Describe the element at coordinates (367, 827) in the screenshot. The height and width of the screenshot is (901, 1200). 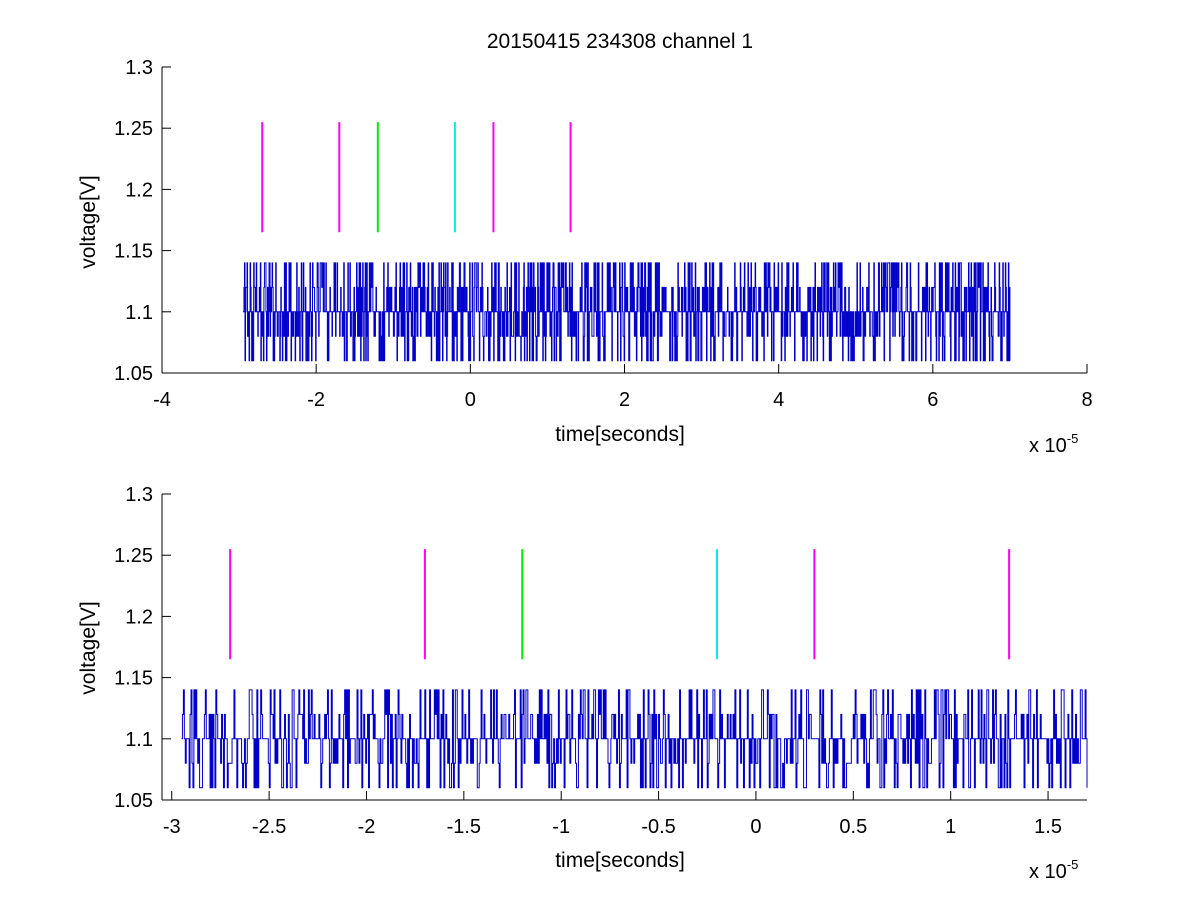
I see `bottom-x-tick-label: -2` at that location.